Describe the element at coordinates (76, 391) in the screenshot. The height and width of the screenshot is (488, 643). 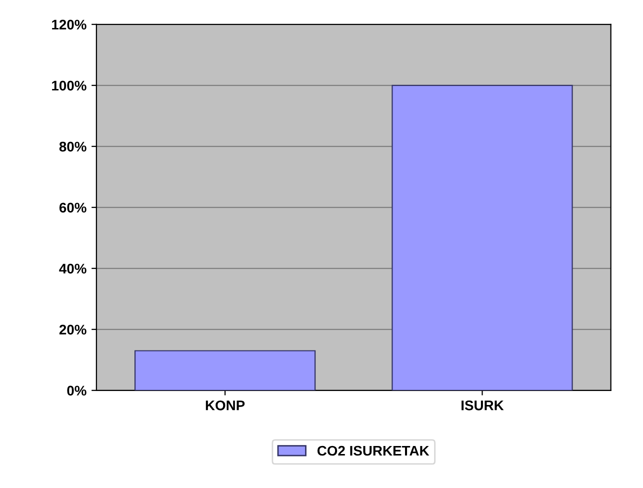
I see `y-tick-label: 0%` at that location.